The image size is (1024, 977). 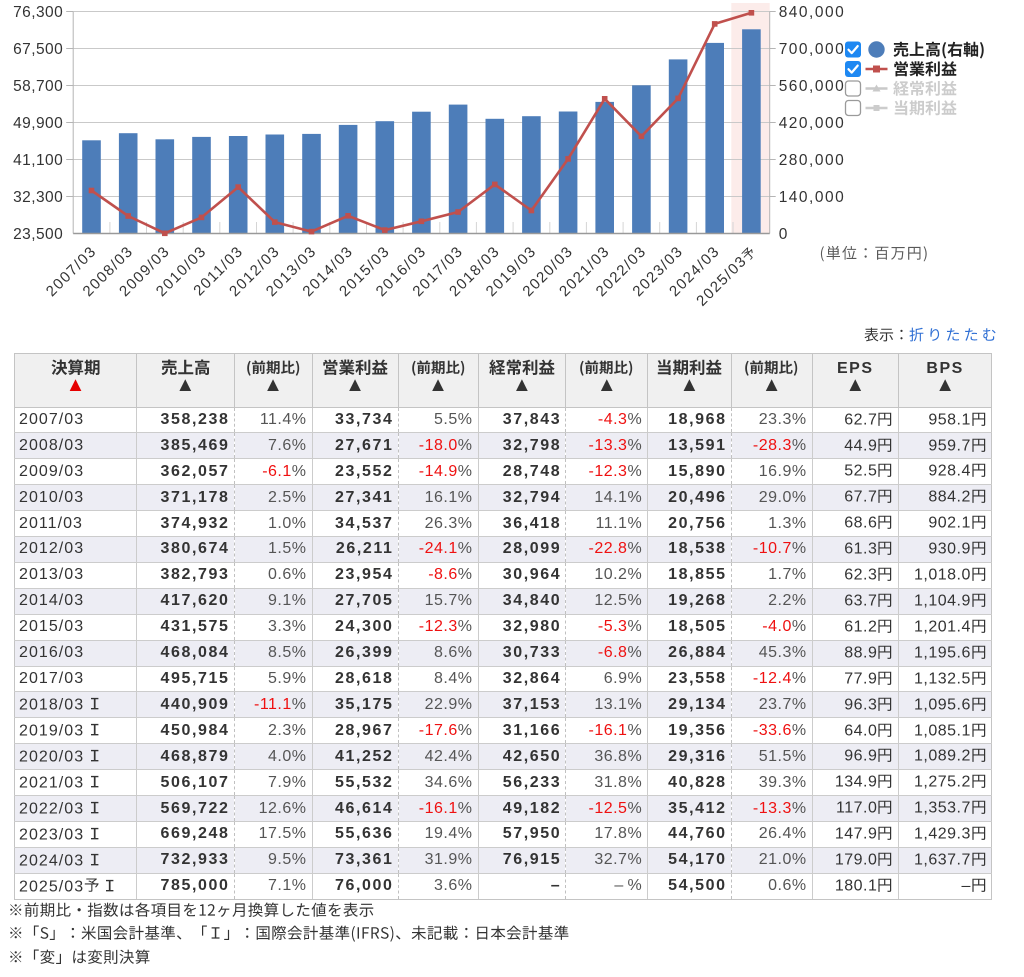 What do you see at coordinates (812, 123) in the screenshot?
I see `svg-text: 420,000` at bounding box center [812, 123].